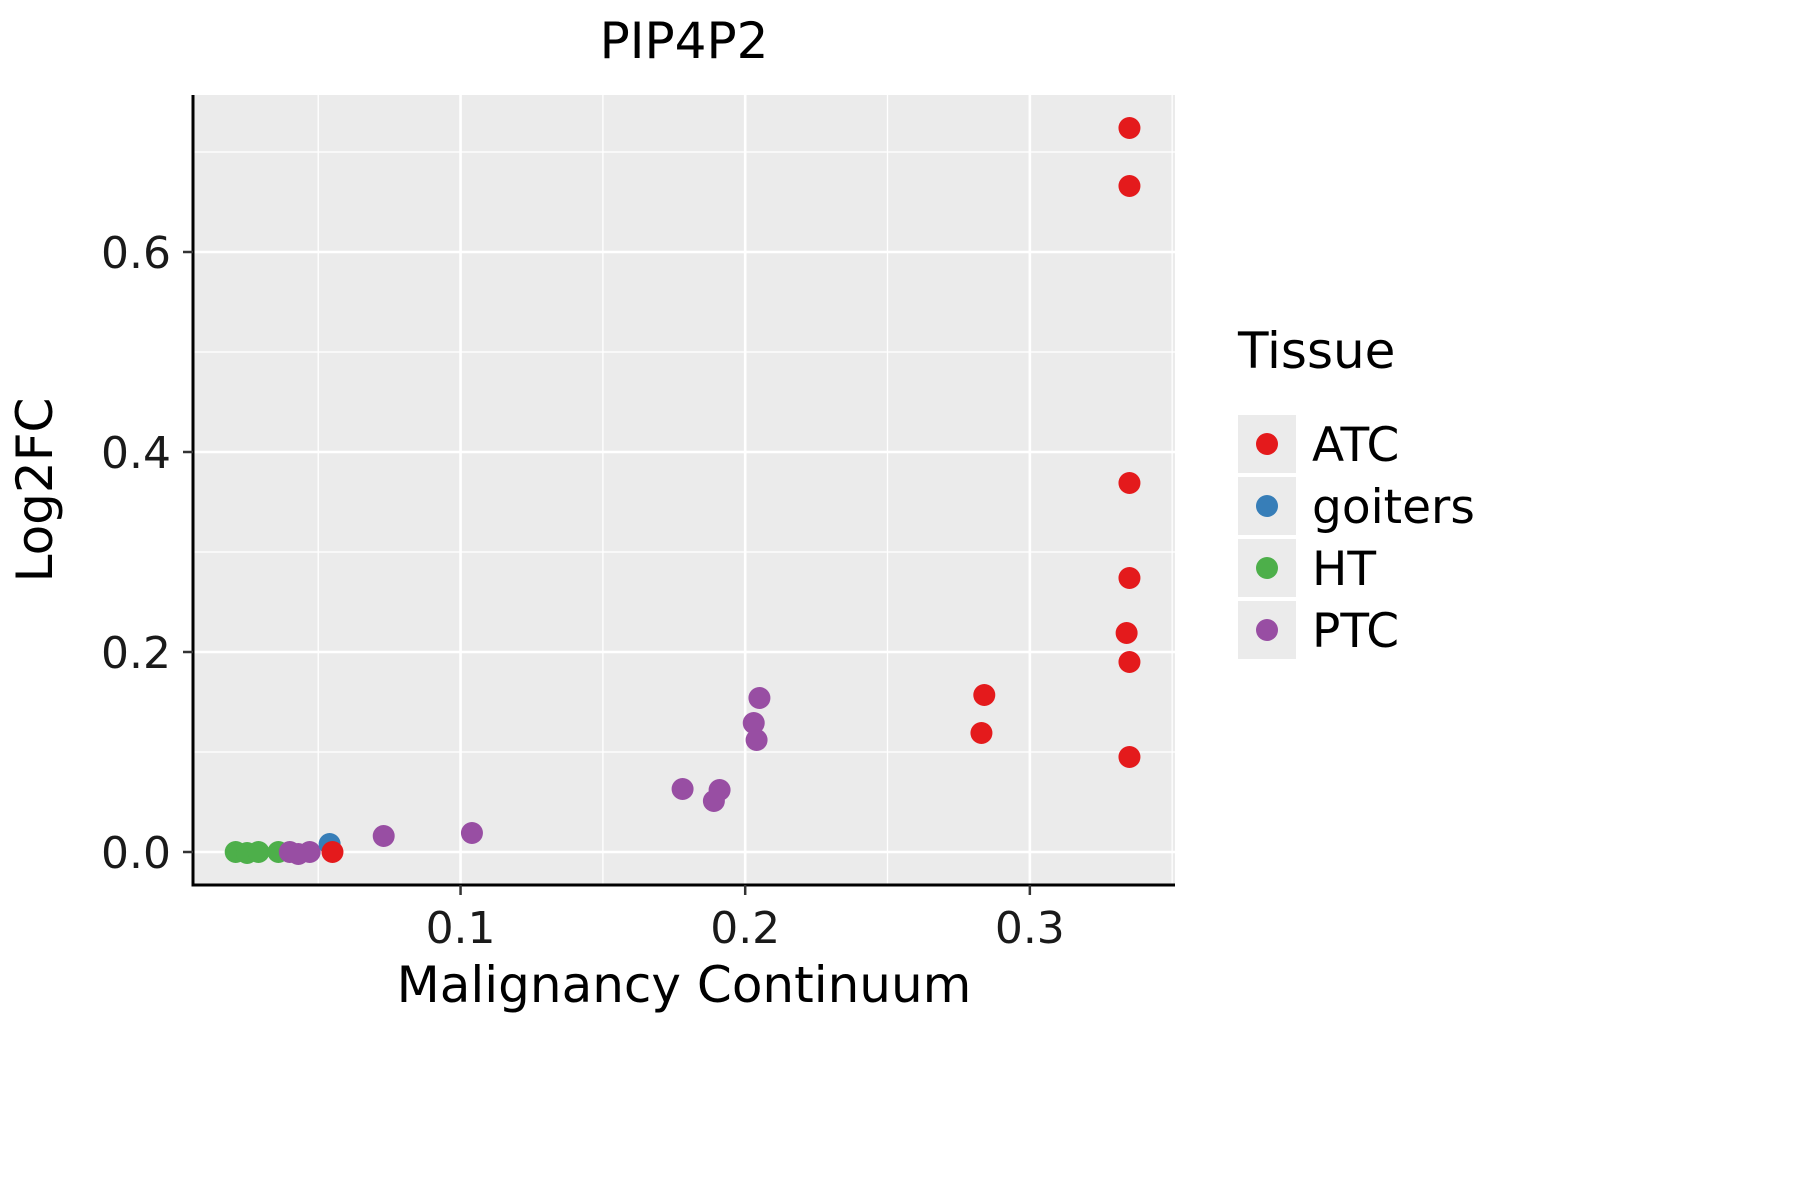  Describe the element at coordinates (684, 41) in the screenshot. I see `chart-title: PIP4P2` at that location.